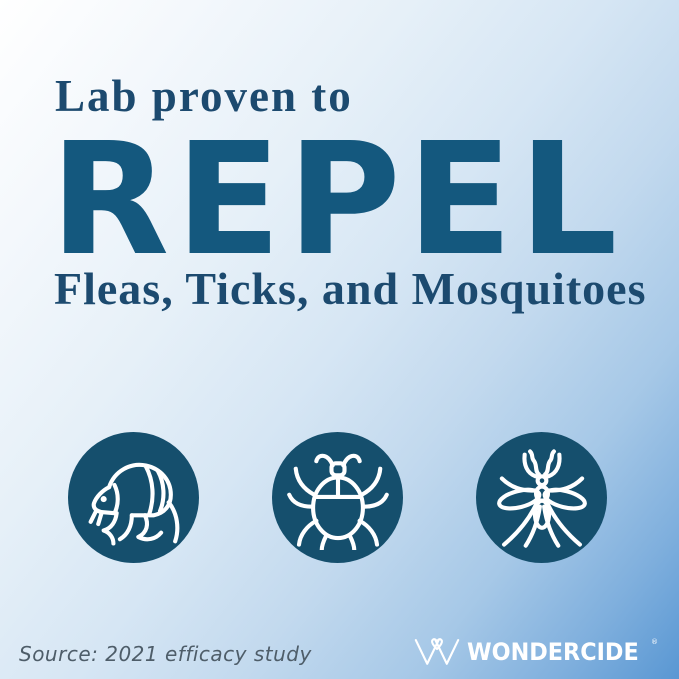  What do you see at coordinates (654, 641) in the screenshot?
I see `registered-trademark-icon: ®` at bounding box center [654, 641].